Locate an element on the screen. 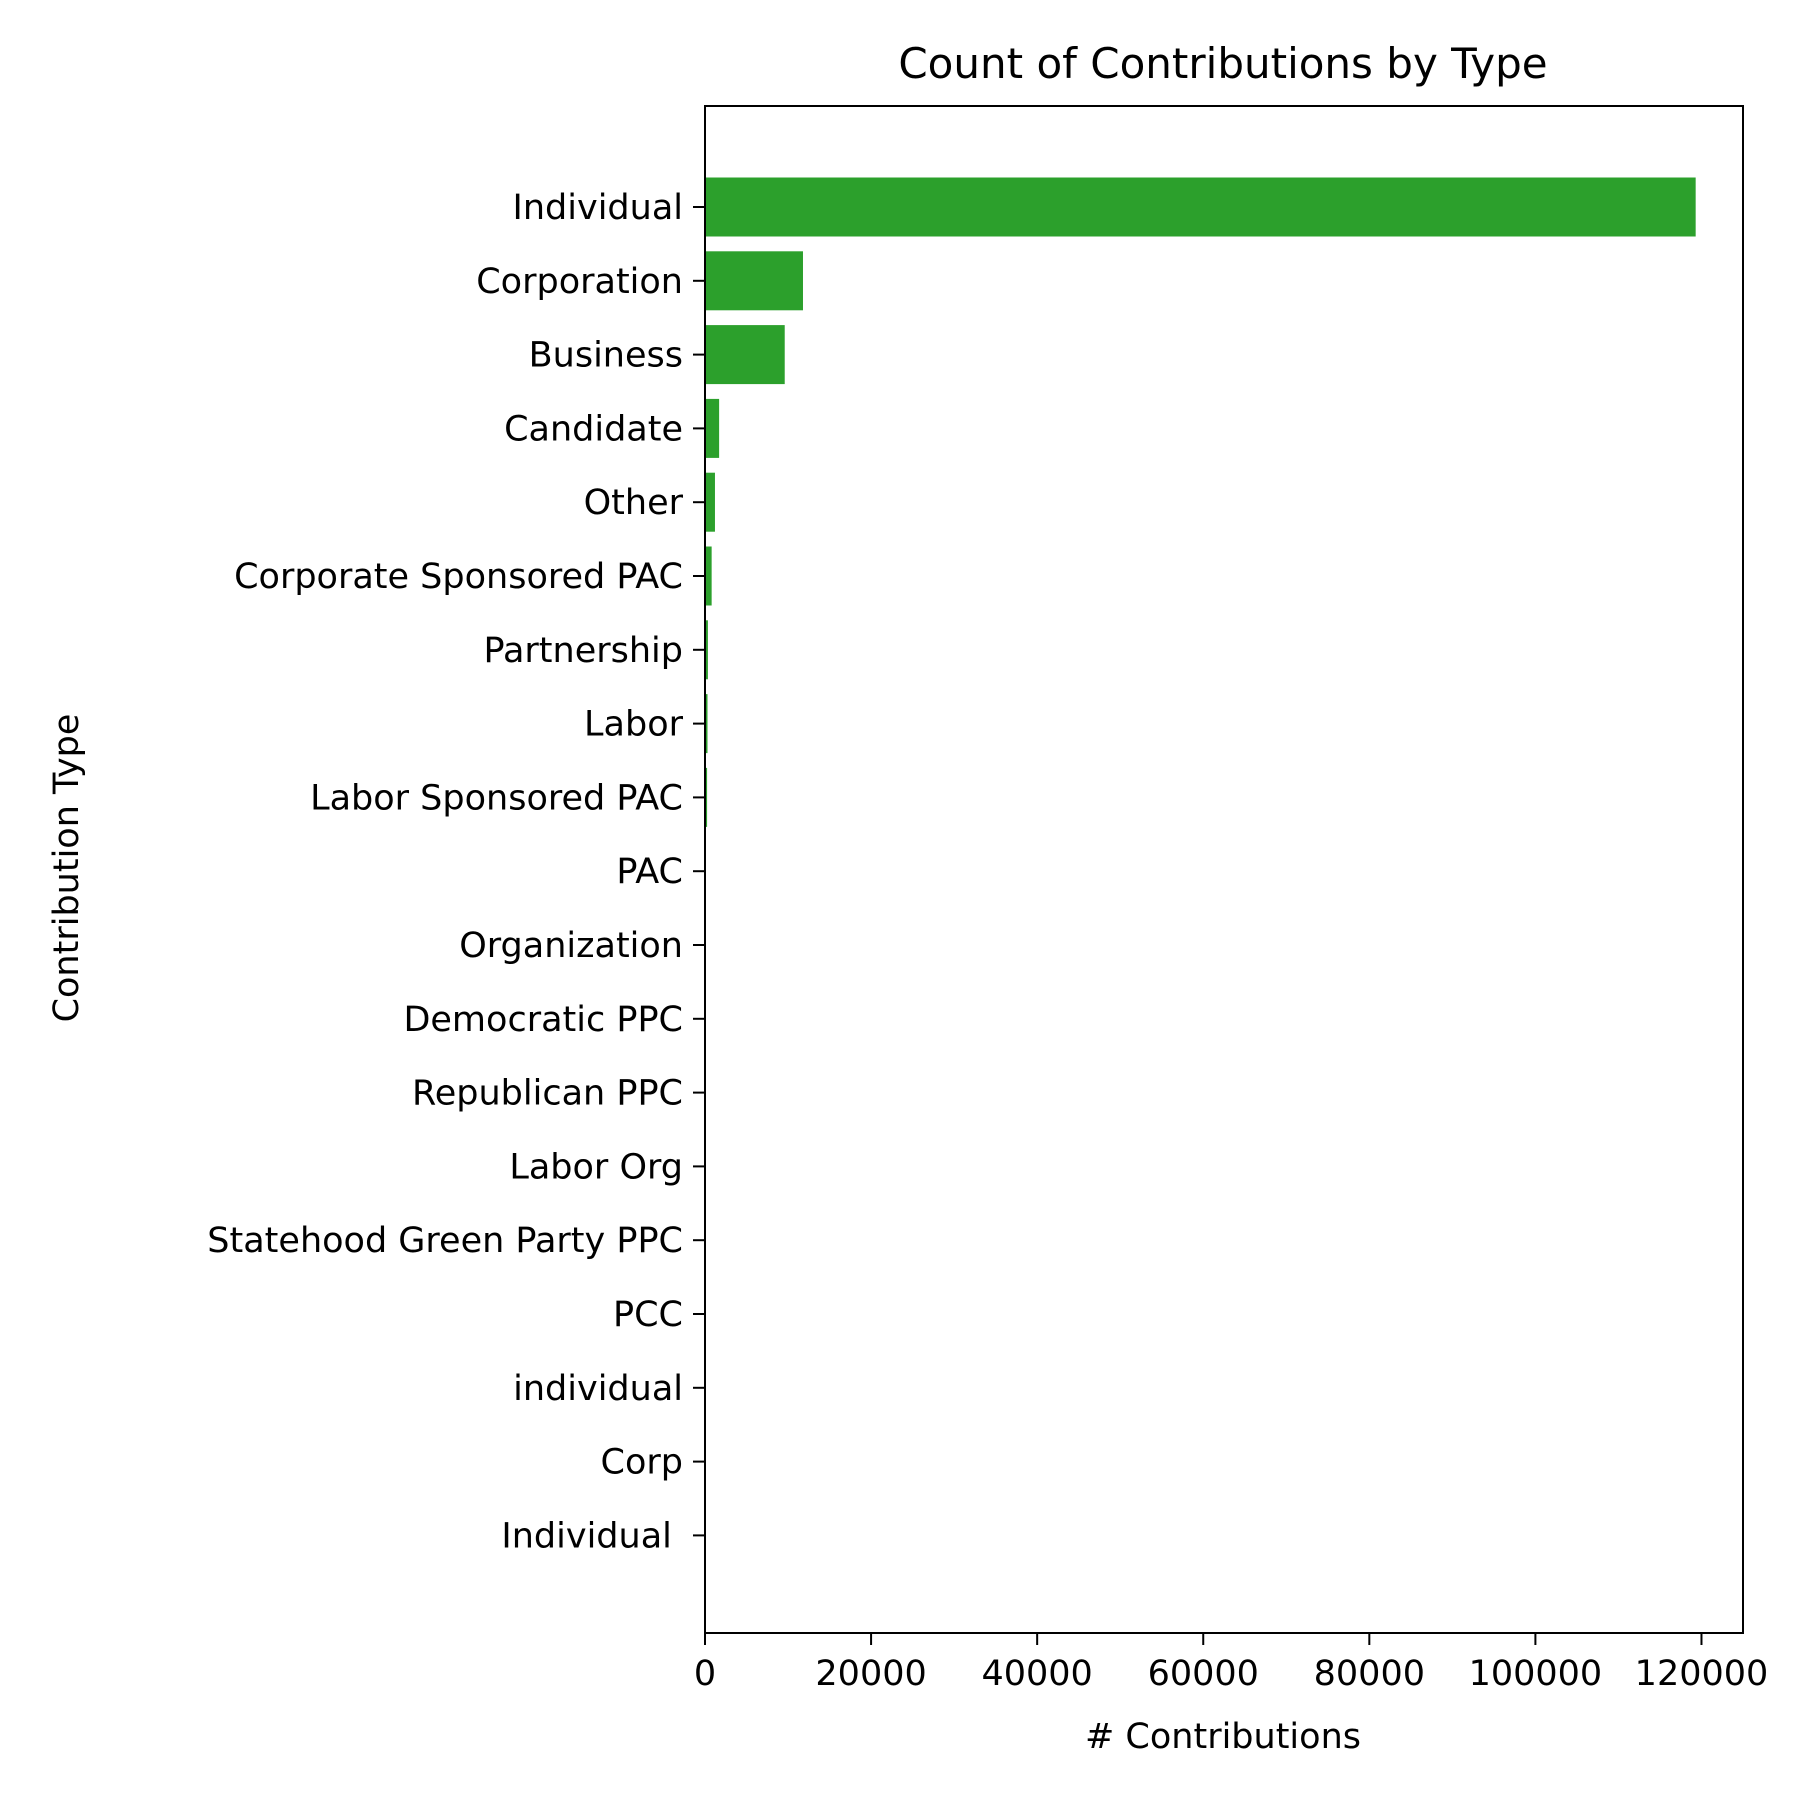 The height and width of the screenshot is (1800, 1800). y-tick-label-18: Individual is located at coordinates (592, 1536).